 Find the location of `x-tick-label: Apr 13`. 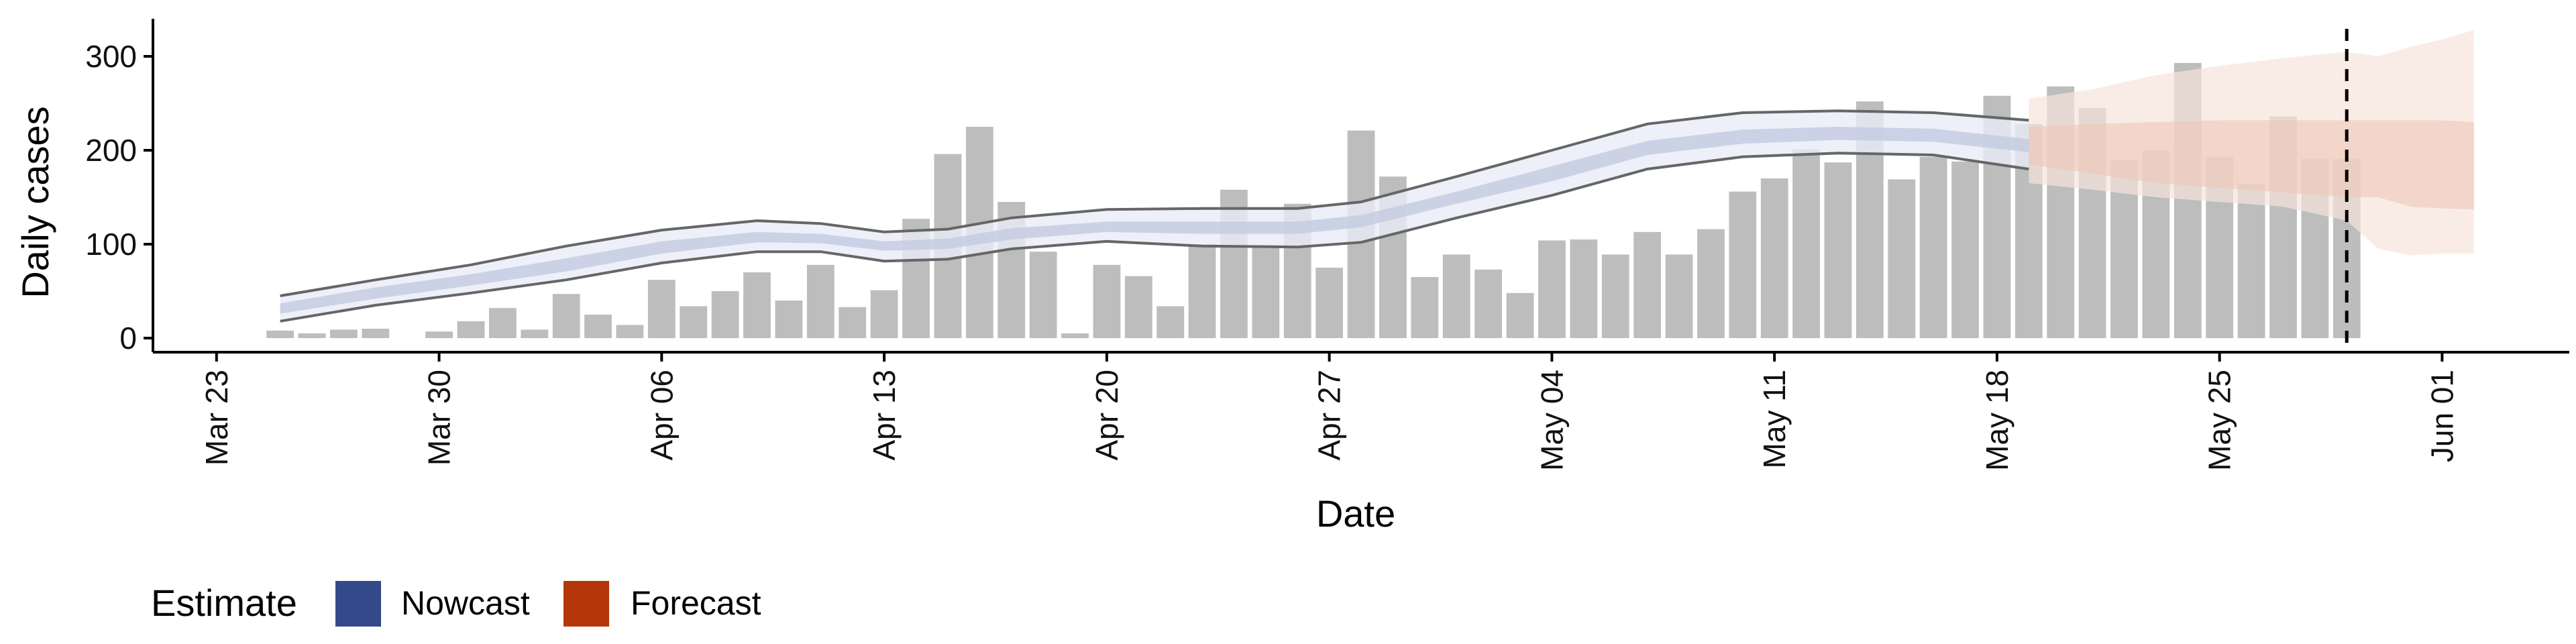

x-tick-label: Apr 13 is located at coordinates (884, 415).